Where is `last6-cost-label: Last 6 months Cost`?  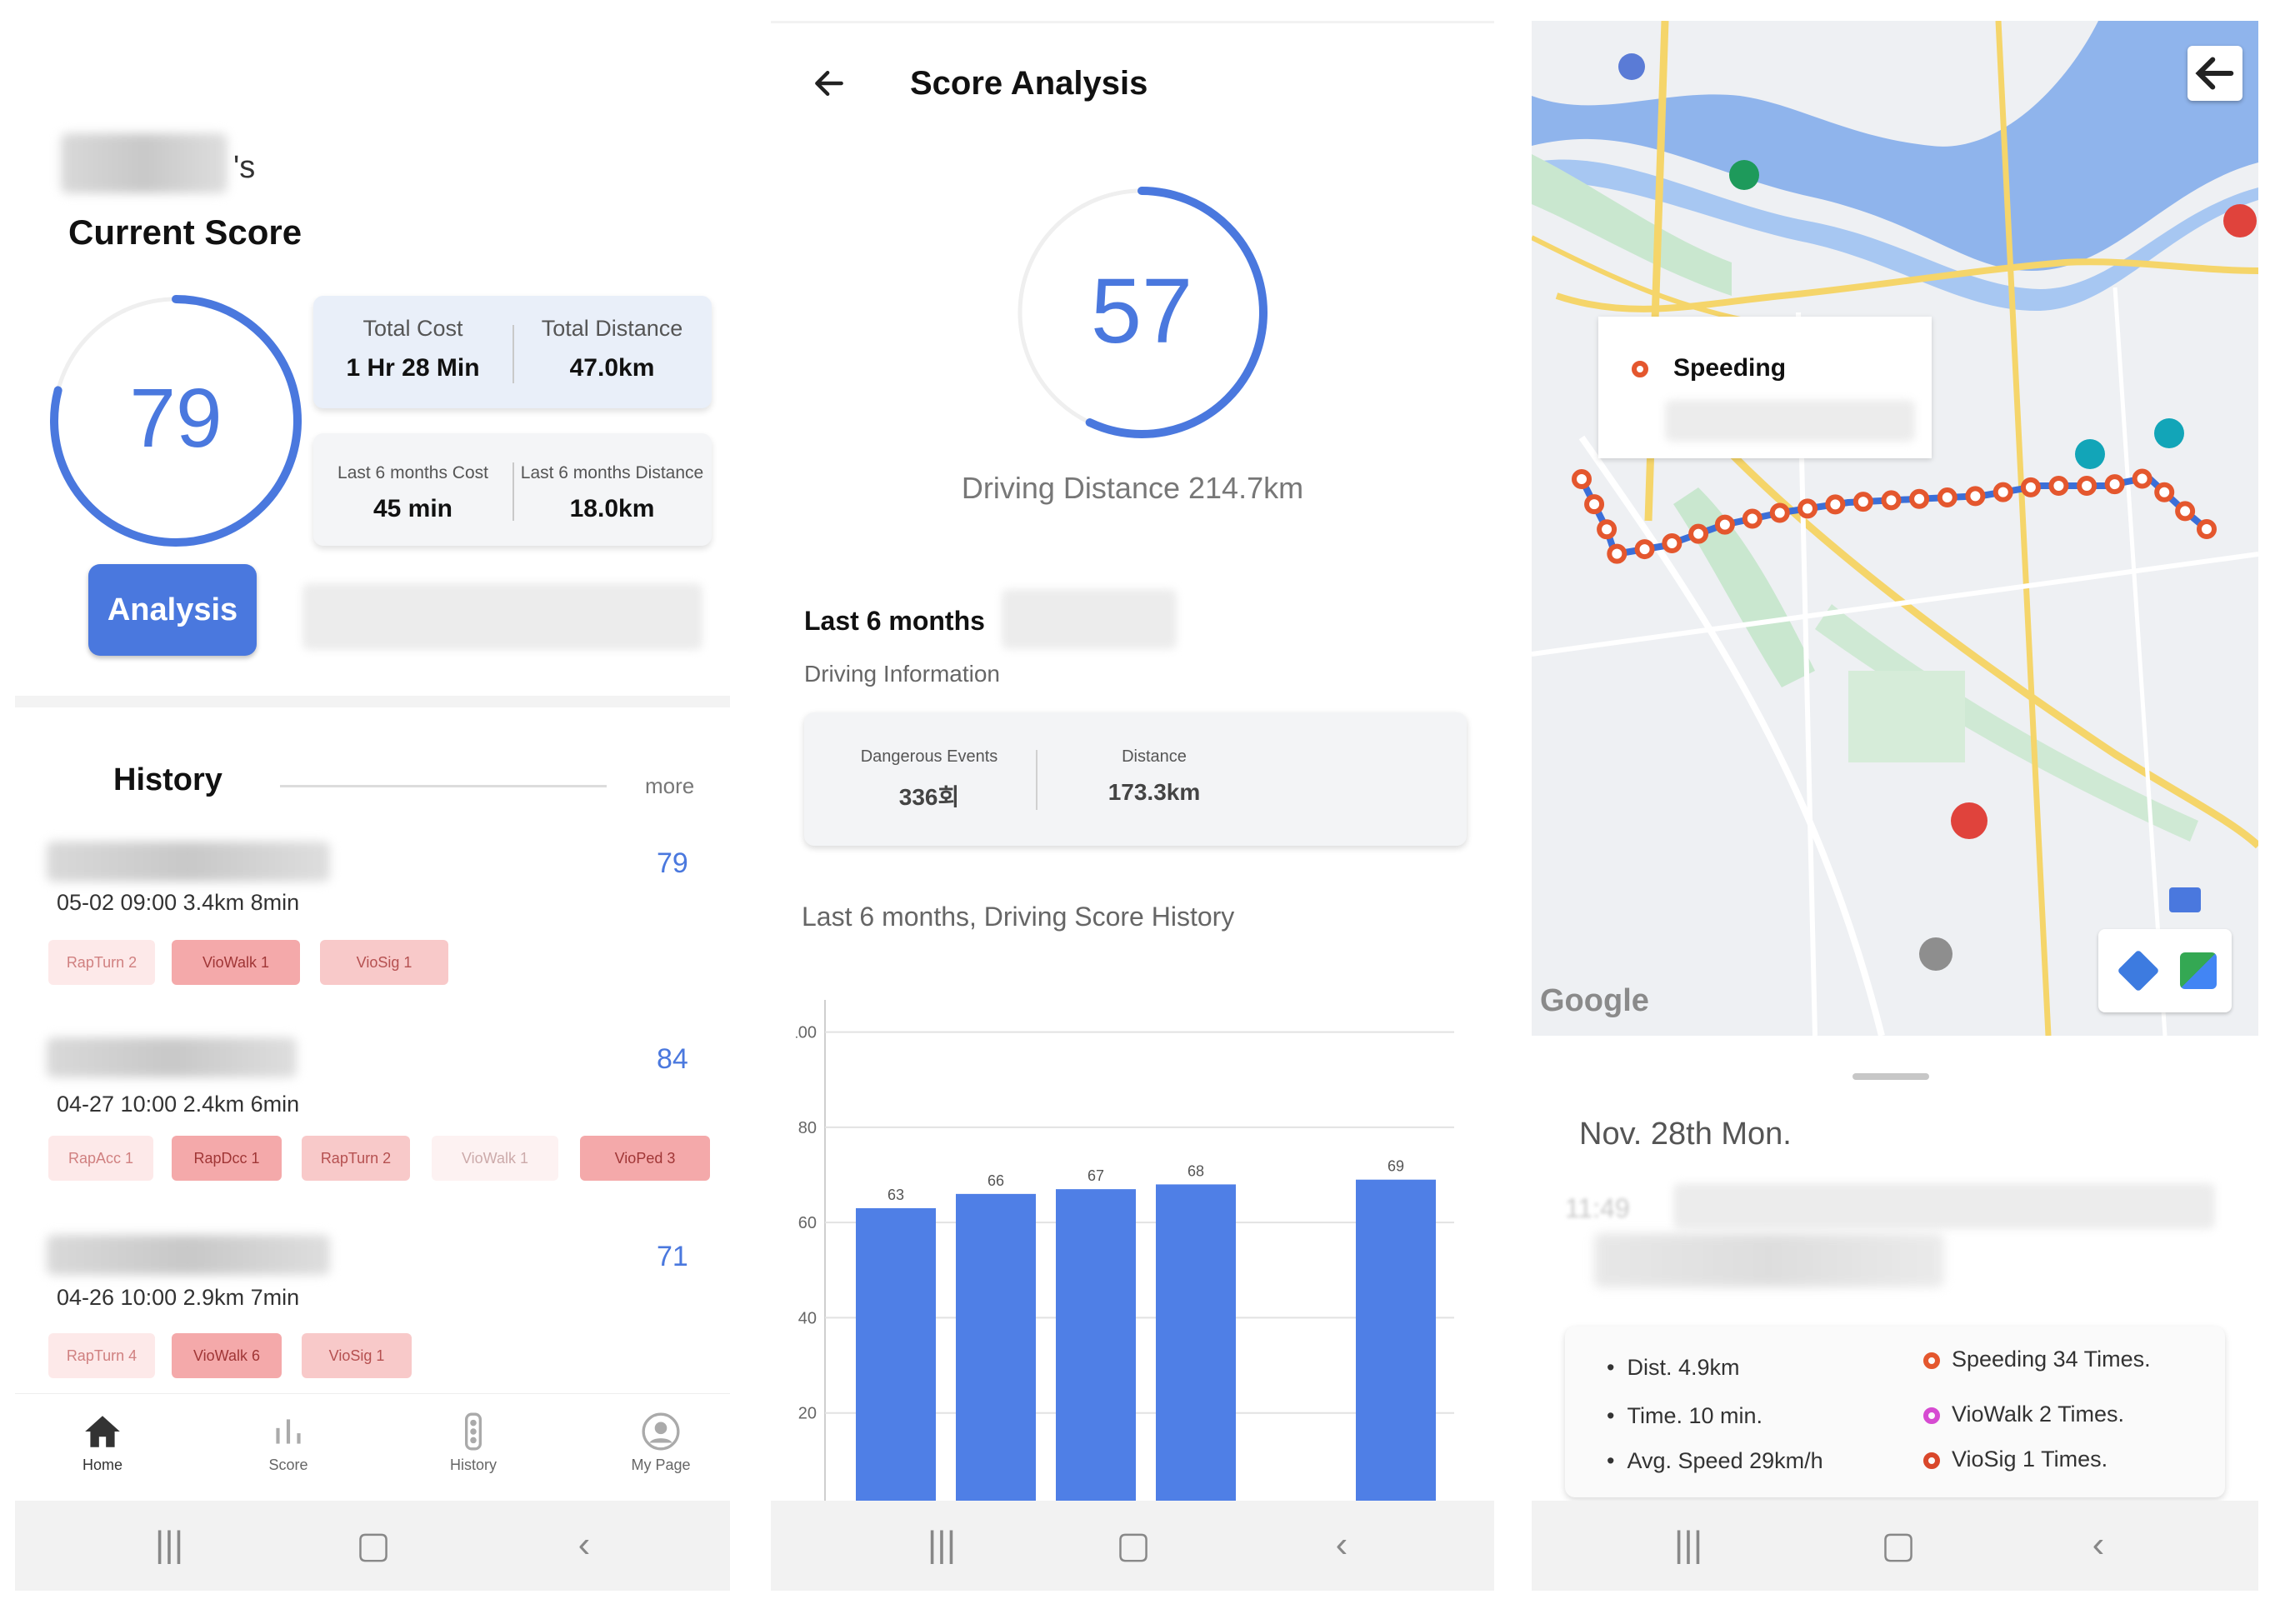
last6-cost-label: Last 6 months Cost is located at coordinates (413, 472).